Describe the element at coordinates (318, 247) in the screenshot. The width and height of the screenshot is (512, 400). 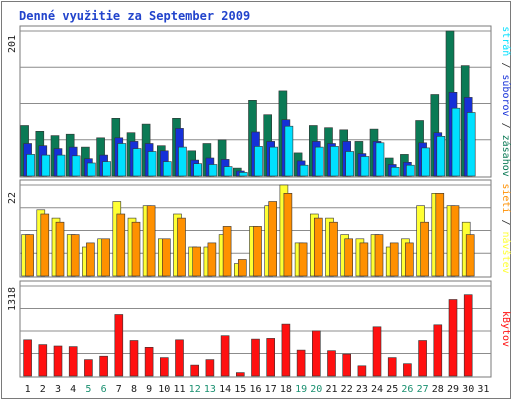
I see `bar-visits-sietí-day-20` at that location.